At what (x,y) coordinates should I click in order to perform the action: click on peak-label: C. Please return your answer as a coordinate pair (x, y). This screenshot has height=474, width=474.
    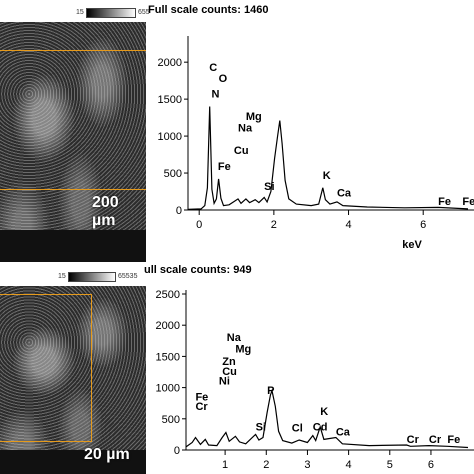
    Looking at the image, I should click on (213, 68).